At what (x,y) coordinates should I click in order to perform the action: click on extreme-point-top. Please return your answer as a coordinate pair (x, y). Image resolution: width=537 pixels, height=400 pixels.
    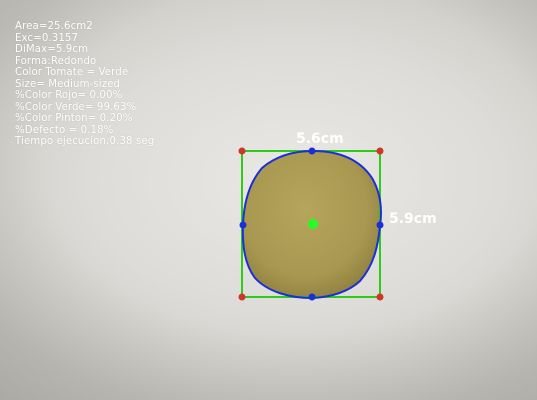
    Looking at the image, I should click on (312, 151).